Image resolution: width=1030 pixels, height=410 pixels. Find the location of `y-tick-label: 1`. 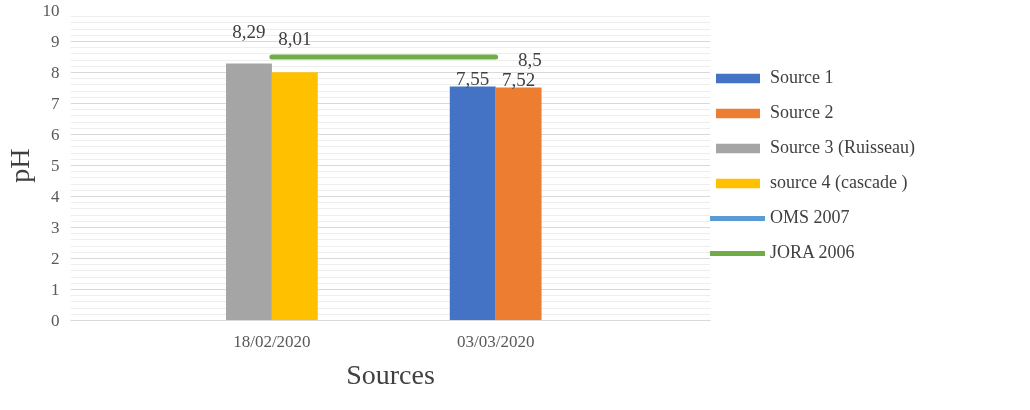

y-tick-label: 1 is located at coordinates (55, 289).